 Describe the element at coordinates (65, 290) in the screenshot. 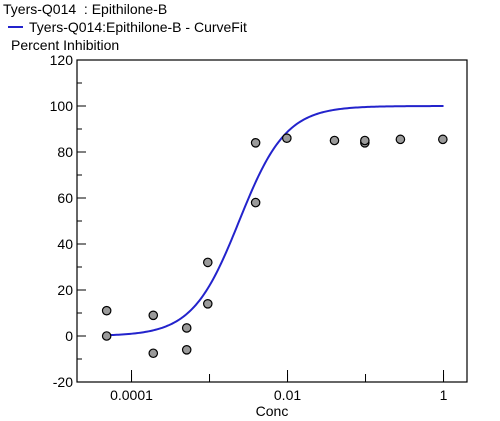

I see `y-tick-label: 20` at that location.